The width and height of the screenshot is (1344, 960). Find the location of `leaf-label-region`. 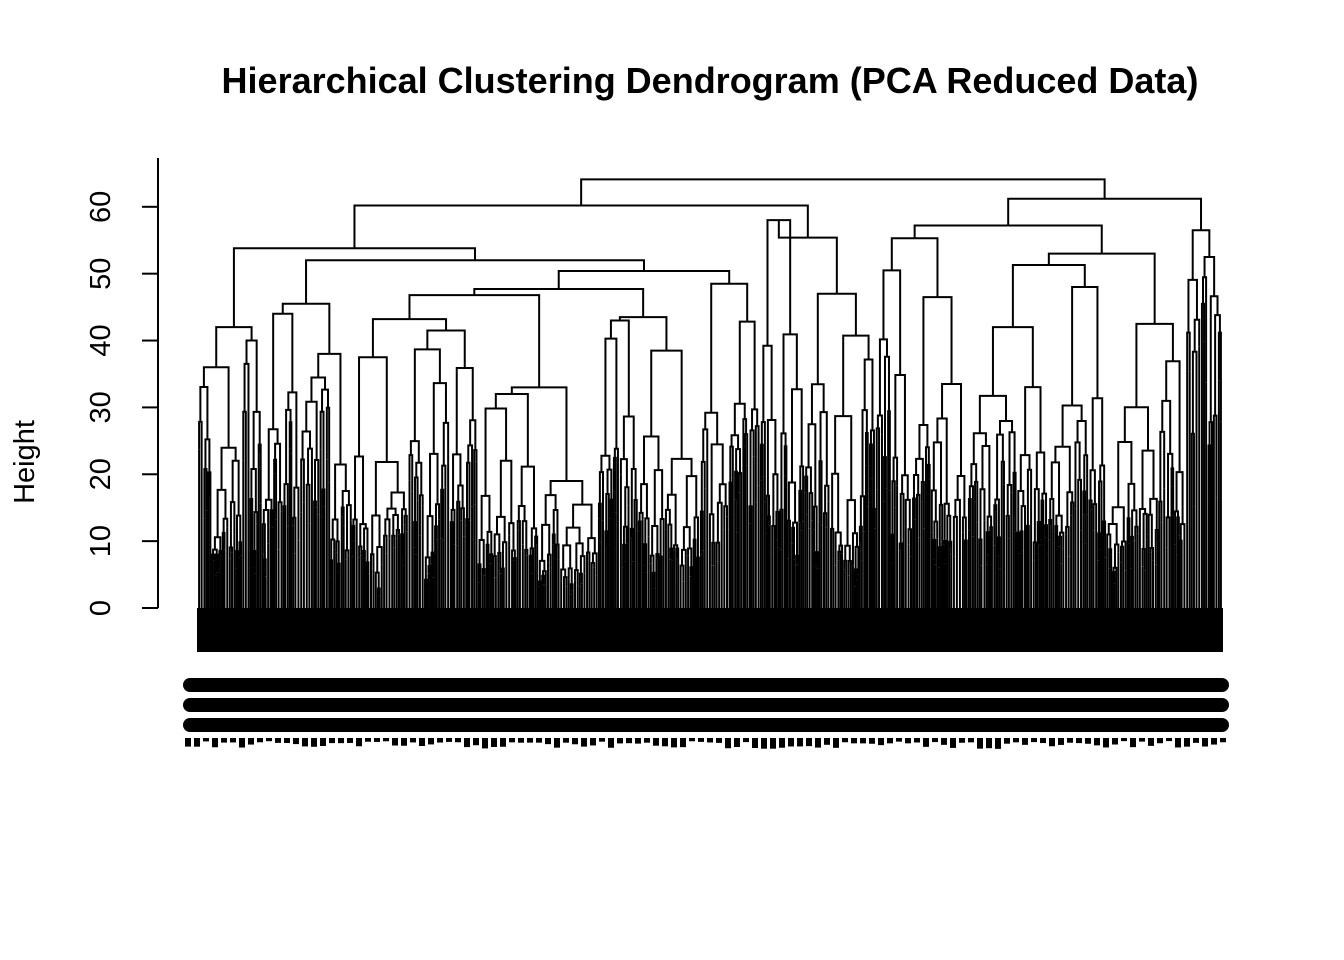

leaf-label-region is located at coordinates (706, 678).